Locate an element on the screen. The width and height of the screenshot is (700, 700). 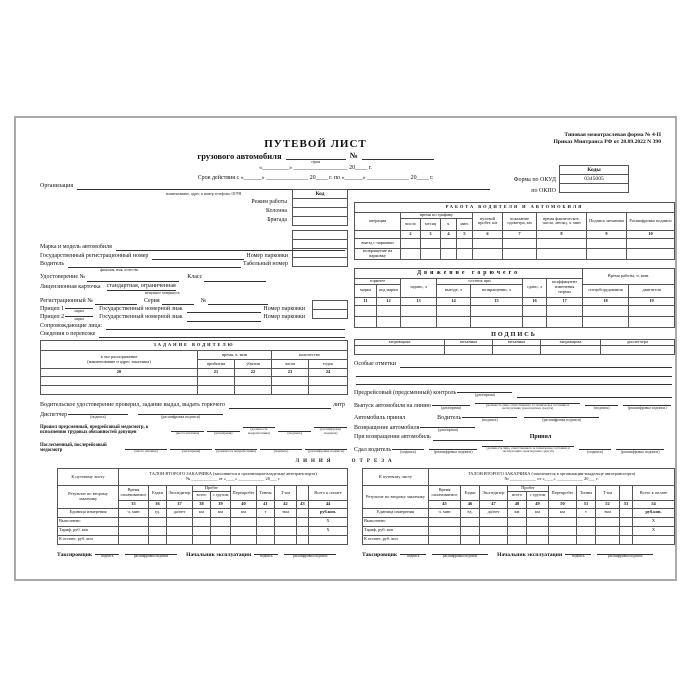
release-sign-blank is located at coordinates (601, 403).